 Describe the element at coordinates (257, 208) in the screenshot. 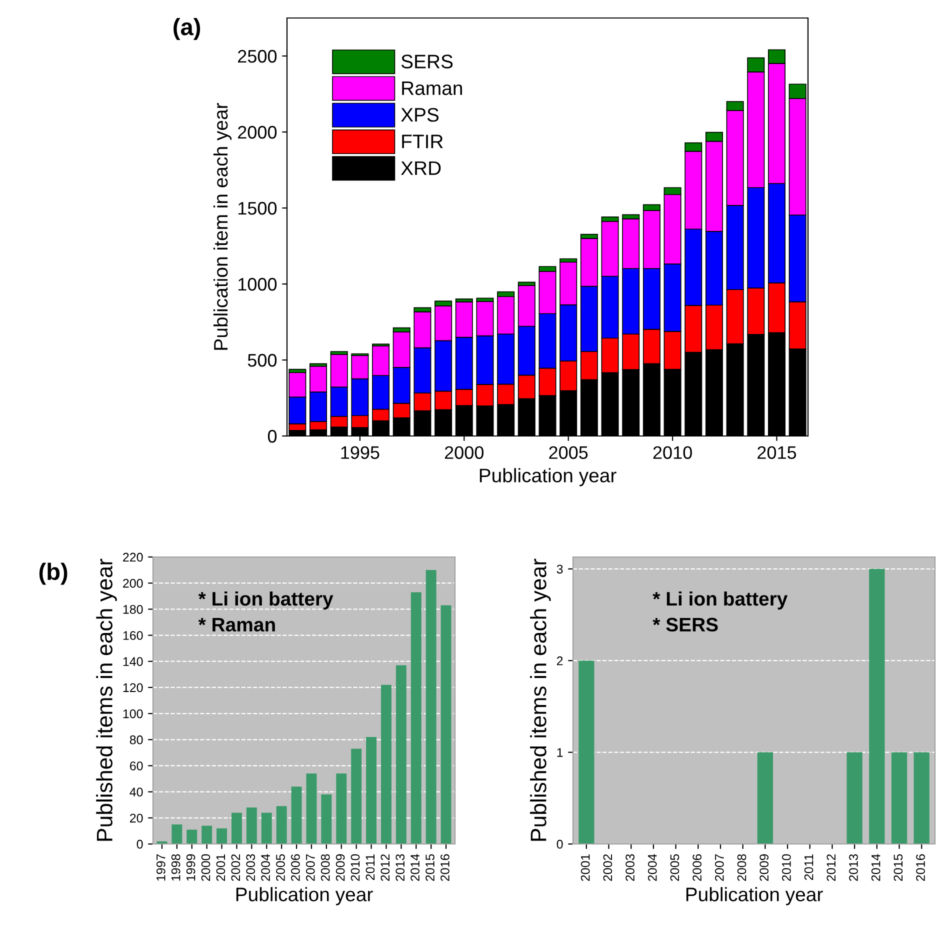

I see `y-tick-label: 1500` at that location.